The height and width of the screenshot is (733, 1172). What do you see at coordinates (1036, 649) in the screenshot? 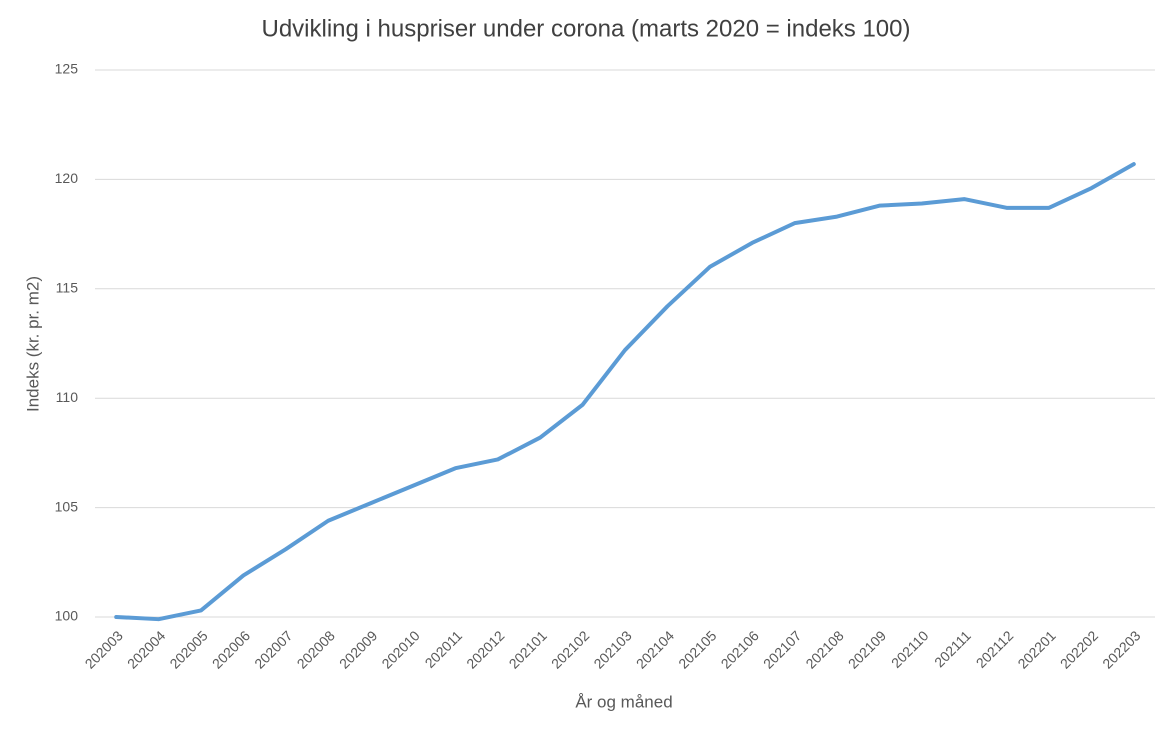
I see `x-tick-label: 202201` at bounding box center [1036, 649].